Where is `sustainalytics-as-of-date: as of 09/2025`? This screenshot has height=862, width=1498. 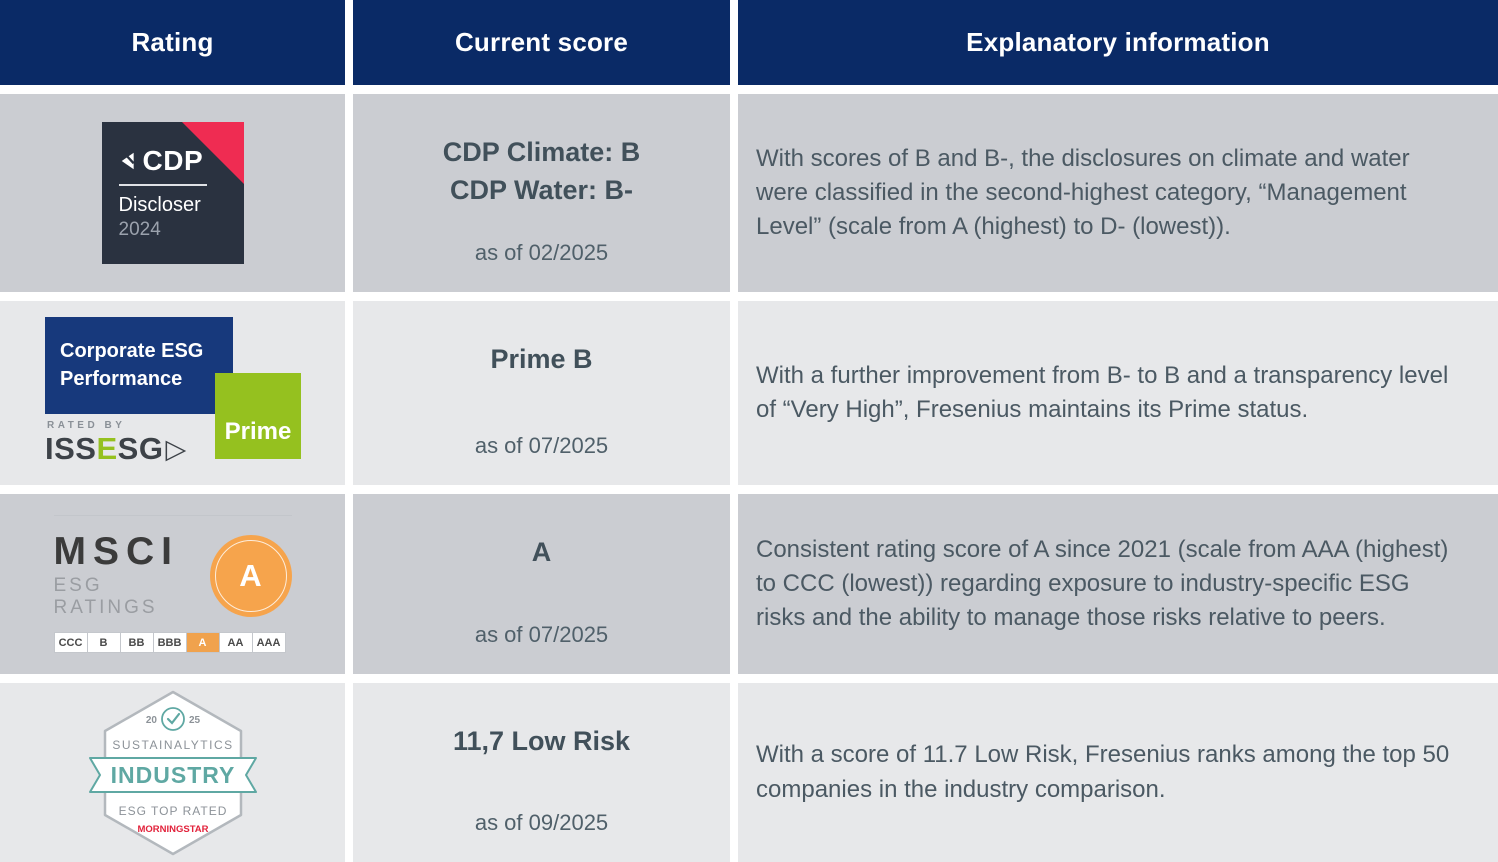 sustainalytics-as-of-date: as of 09/2025 is located at coordinates (541, 822).